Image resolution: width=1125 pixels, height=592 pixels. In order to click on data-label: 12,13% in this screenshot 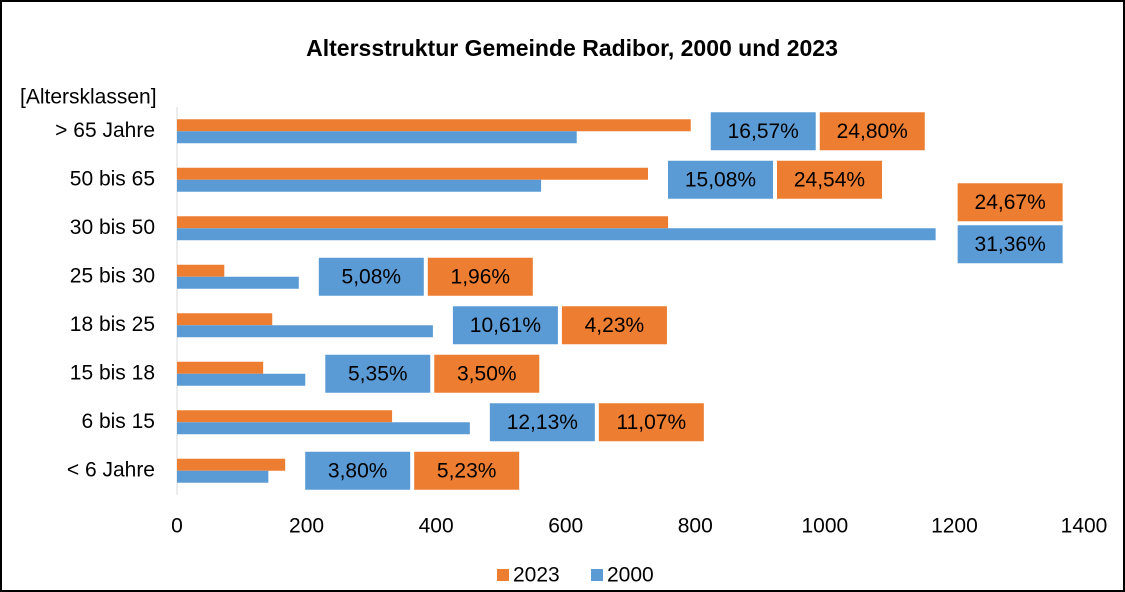, I will do `click(542, 422)`.